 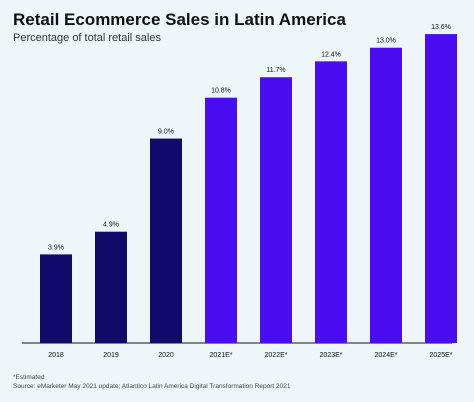 What do you see at coordinates (29, 377) in the screenshot?
I see `footnote-estimated: *Estimated` at bounding box center [29, 377].